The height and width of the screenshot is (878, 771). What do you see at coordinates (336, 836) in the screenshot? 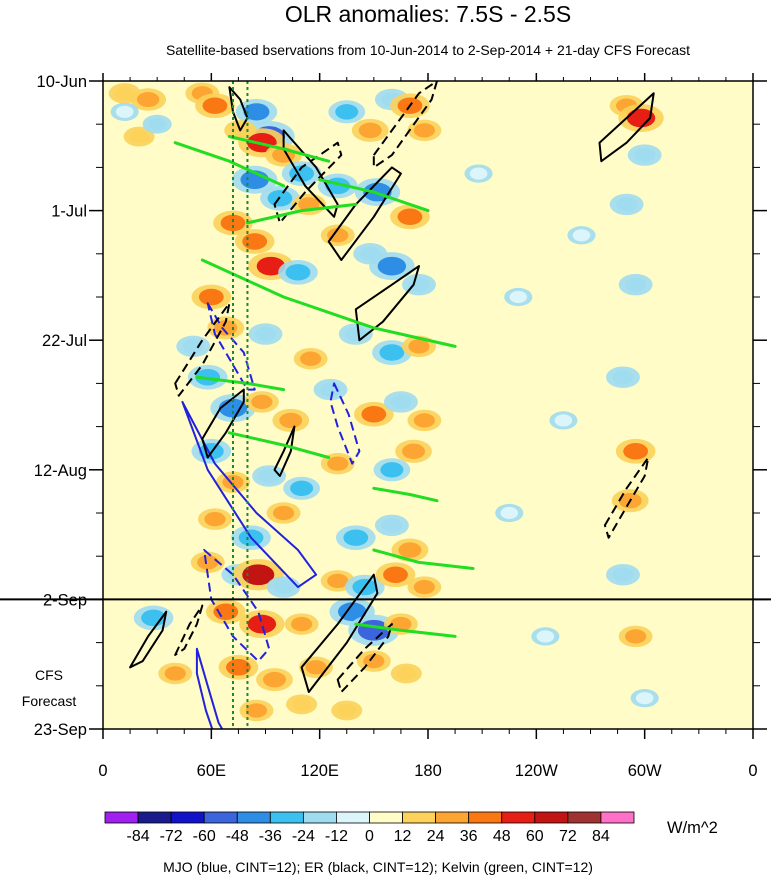
I see `colorbar-label: -12` at bounding box center [336, 836].